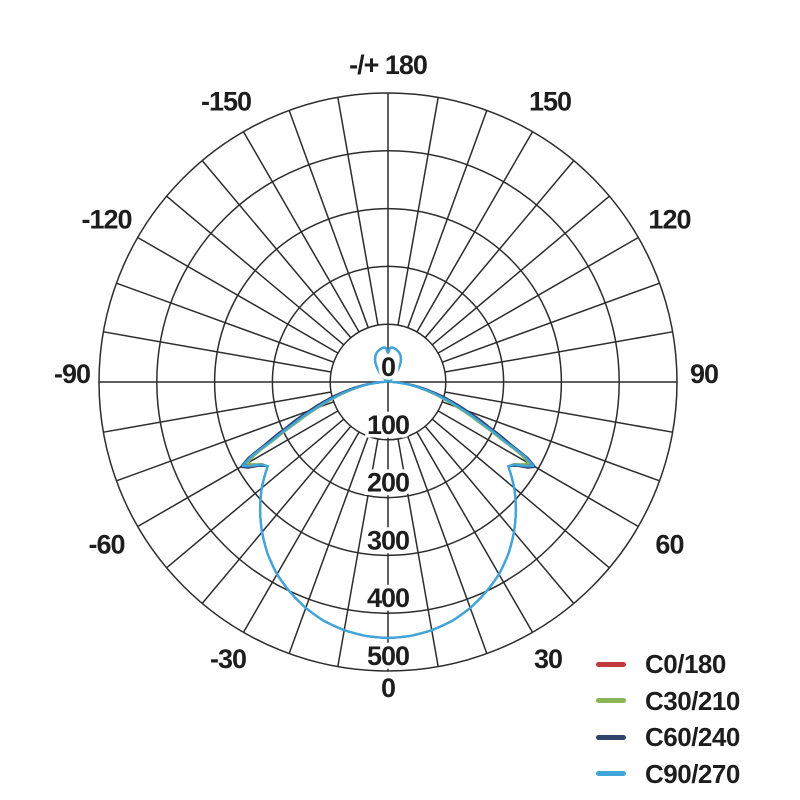  I want to click on radial-tick-label-200: 200, so click(388, 483).